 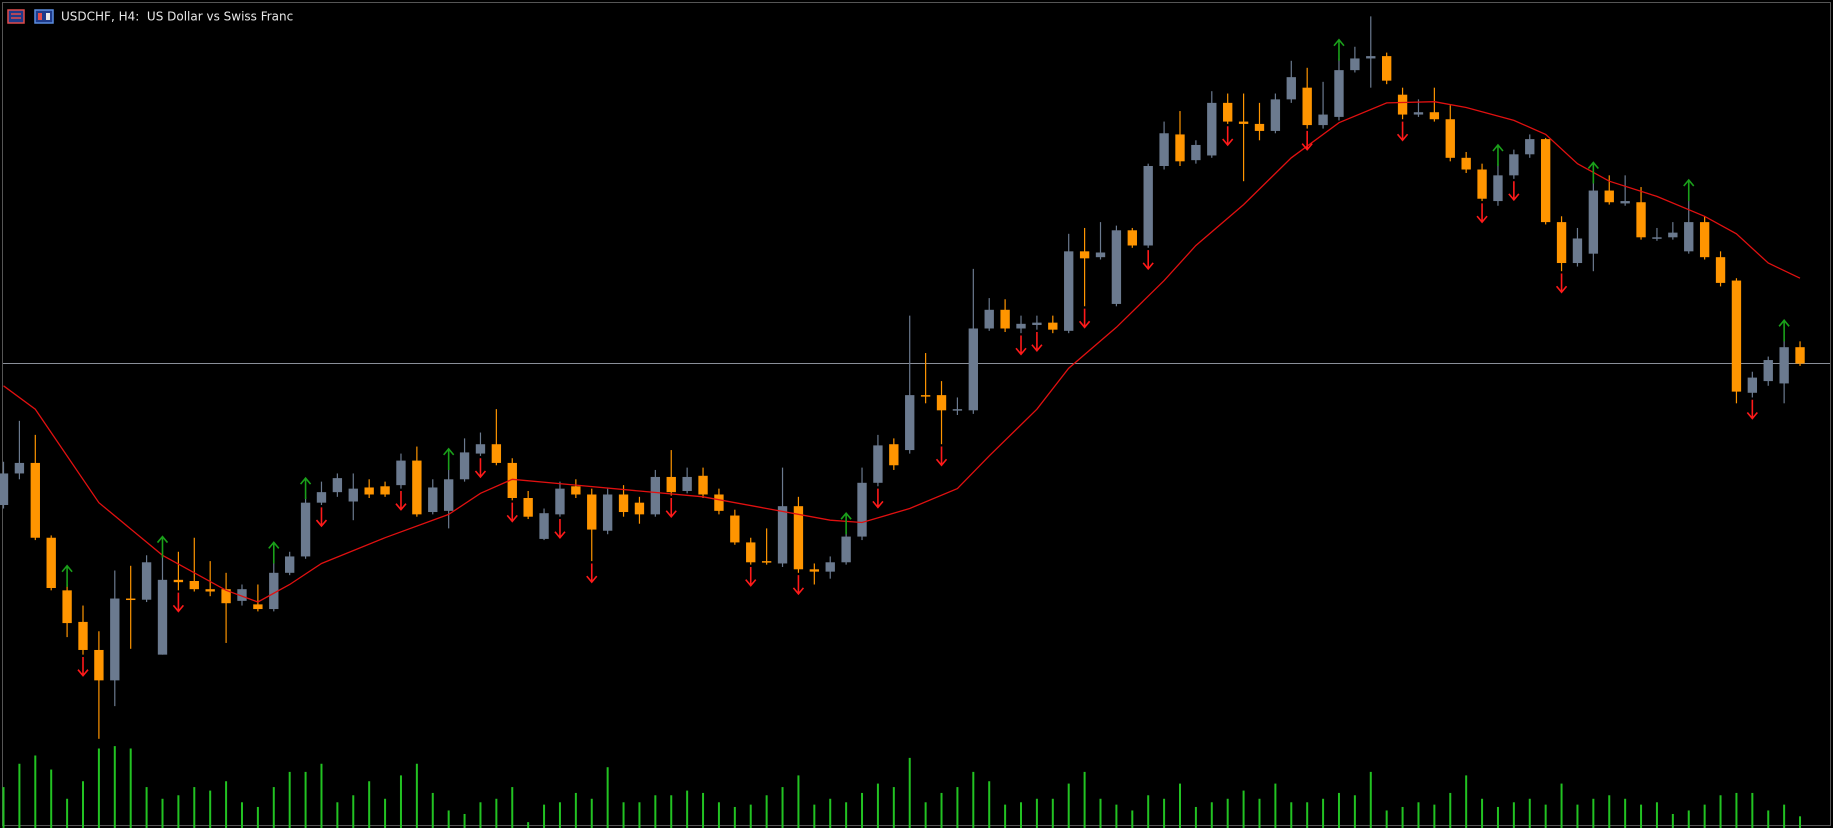 What do you see at coordinates (44, 16) in the screenshot?
I see `icon-indicators` at bounding box center [44, 16].